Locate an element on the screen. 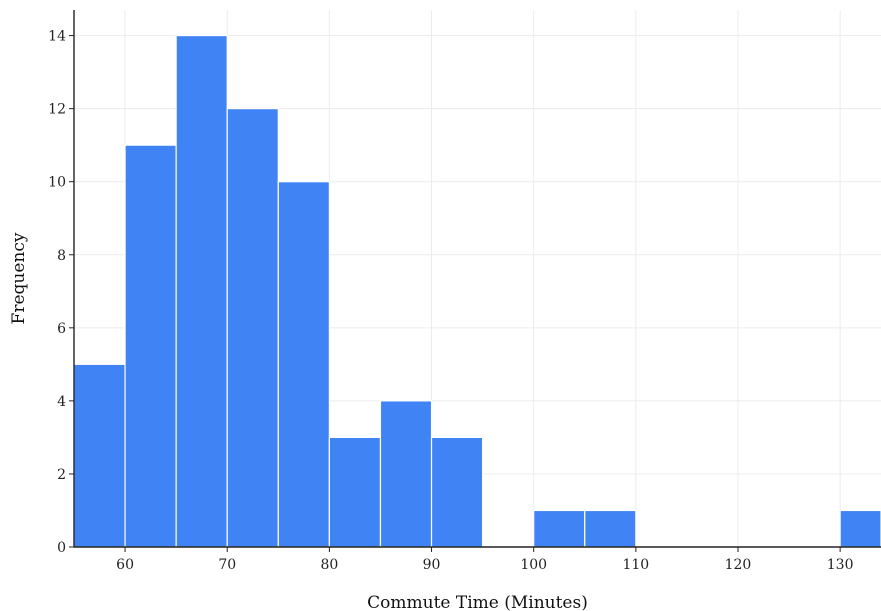  y-axis-title: Frequency is located at coordinates (19, 278).